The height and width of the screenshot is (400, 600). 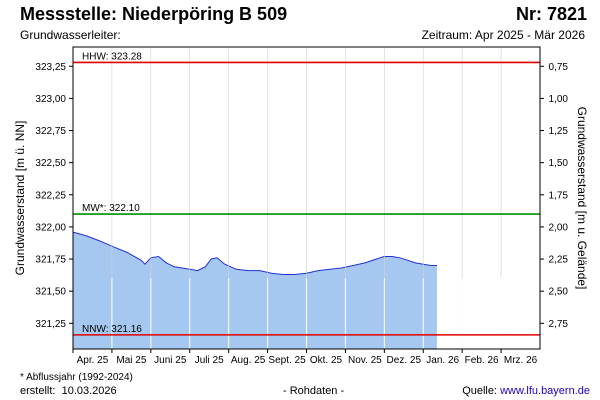 I want to click on y2-tick-label: 0,75, so click(x=559, y=67).